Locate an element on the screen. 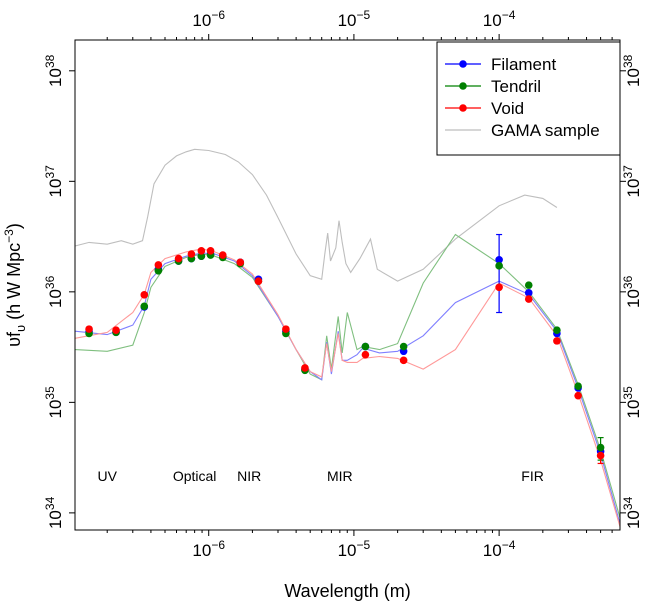 The image size is (646, 606). legend-marker-tendril is located at coordinates (463, 86).